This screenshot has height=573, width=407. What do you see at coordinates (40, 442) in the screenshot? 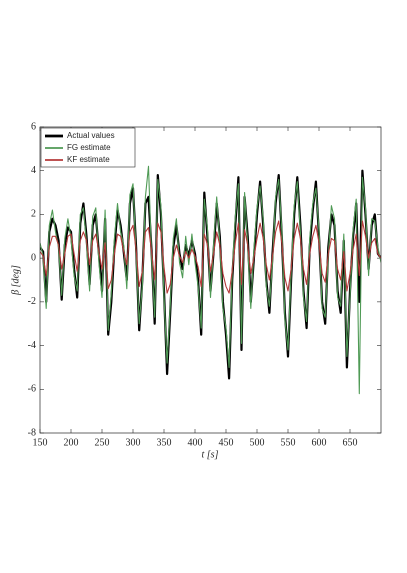
I see `x-tick-label: 150` at bounding box center [40, 442].